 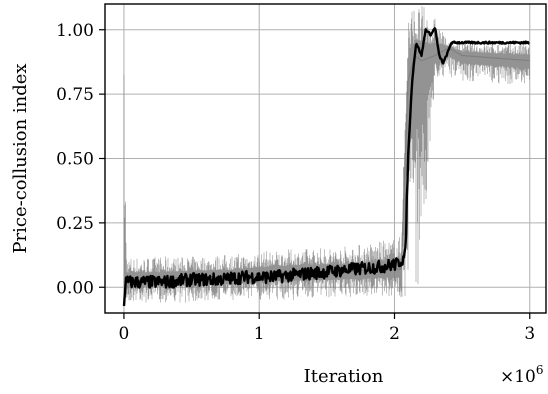 What do you see at coordinates (75, 31) in the screenshot?
I see `y-tick-label: 1.00` at bounding box center [75, 31].